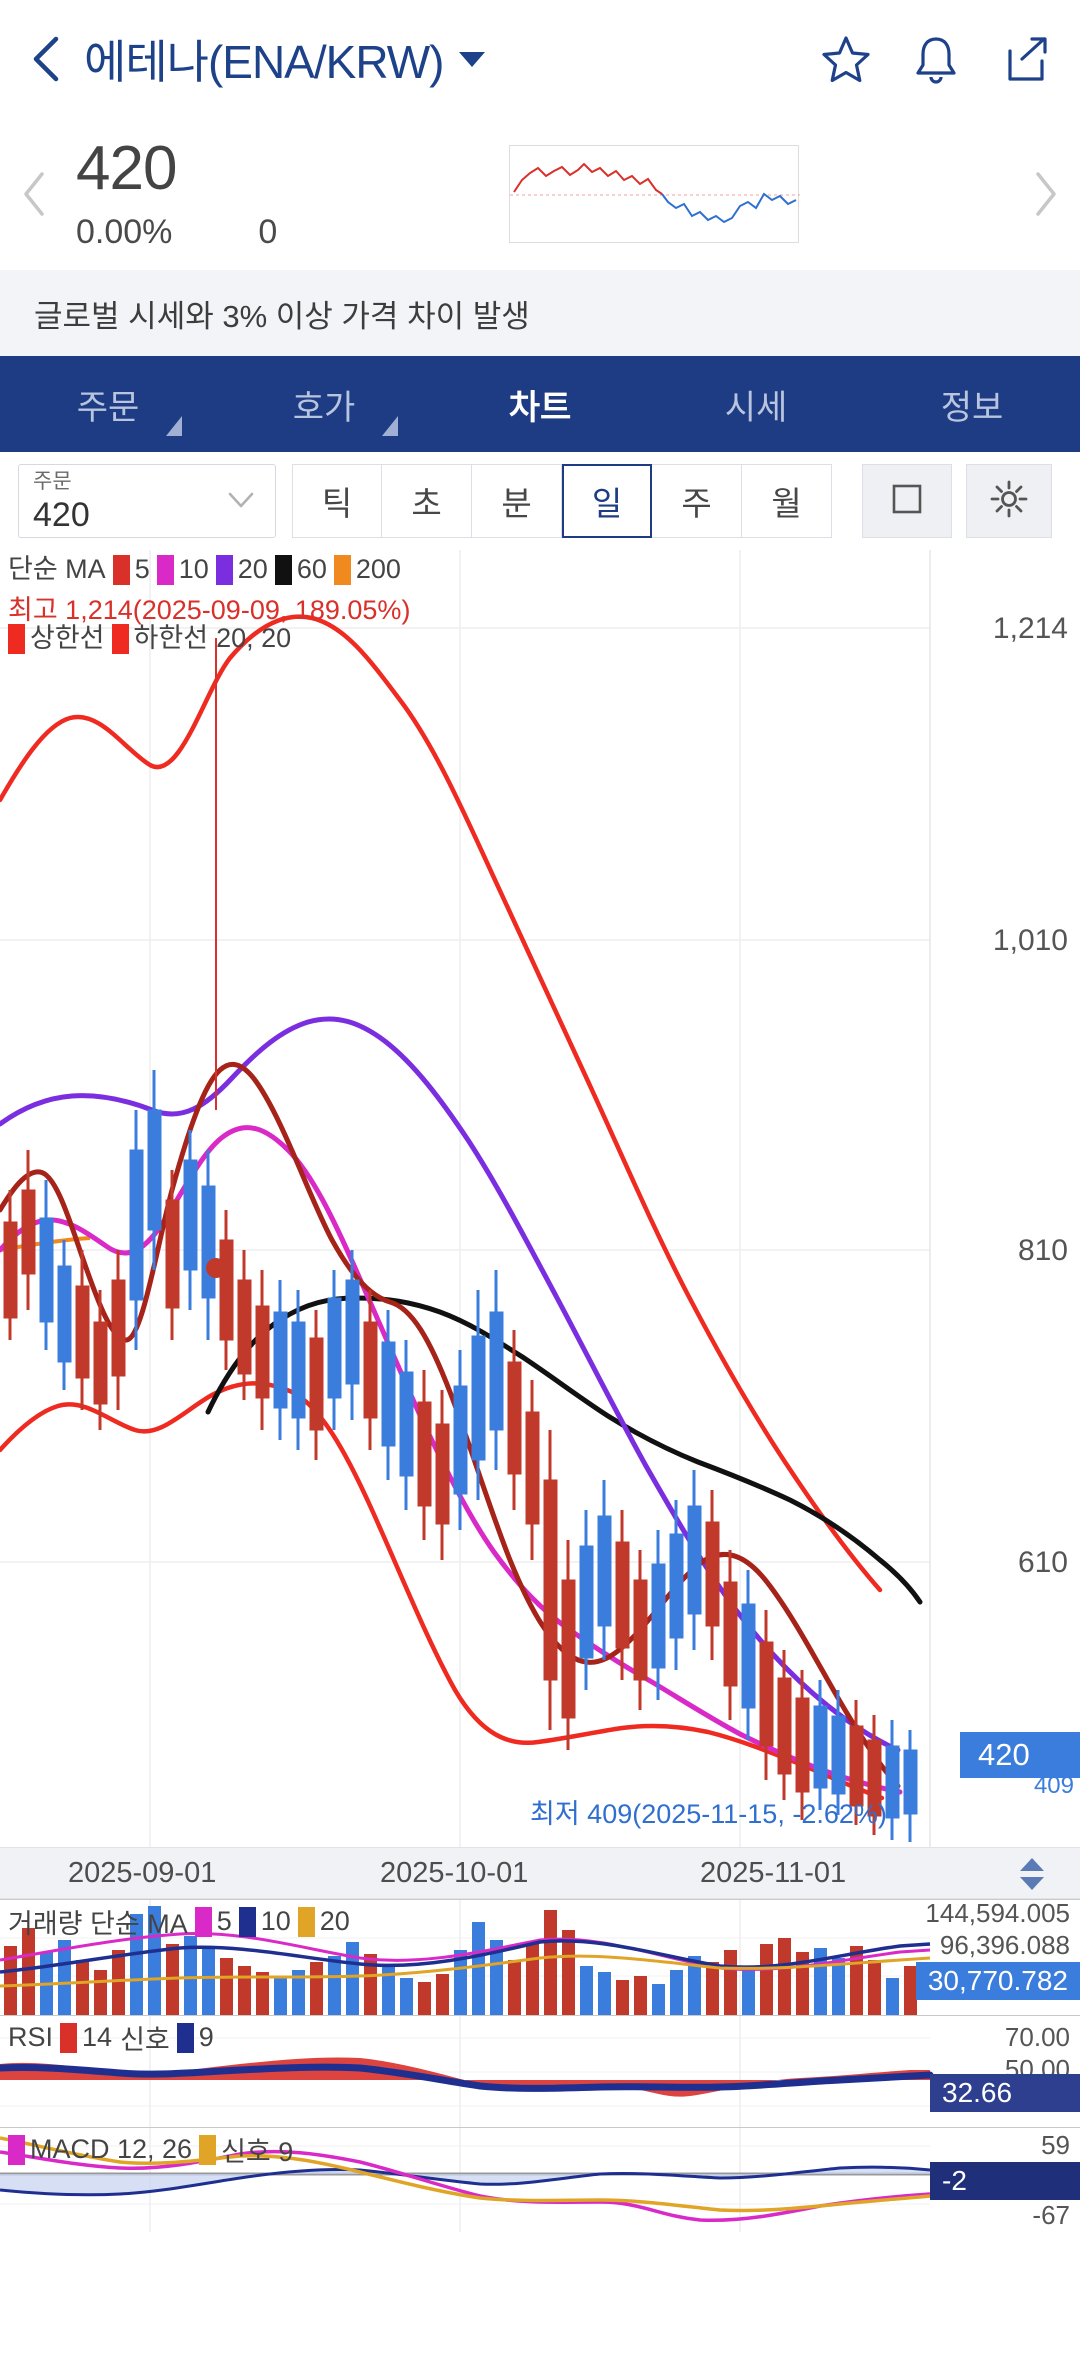  Describe the element at coordinates (756, 407) in the screenshot. I see `tab-quotes-label: 시세` at that location.